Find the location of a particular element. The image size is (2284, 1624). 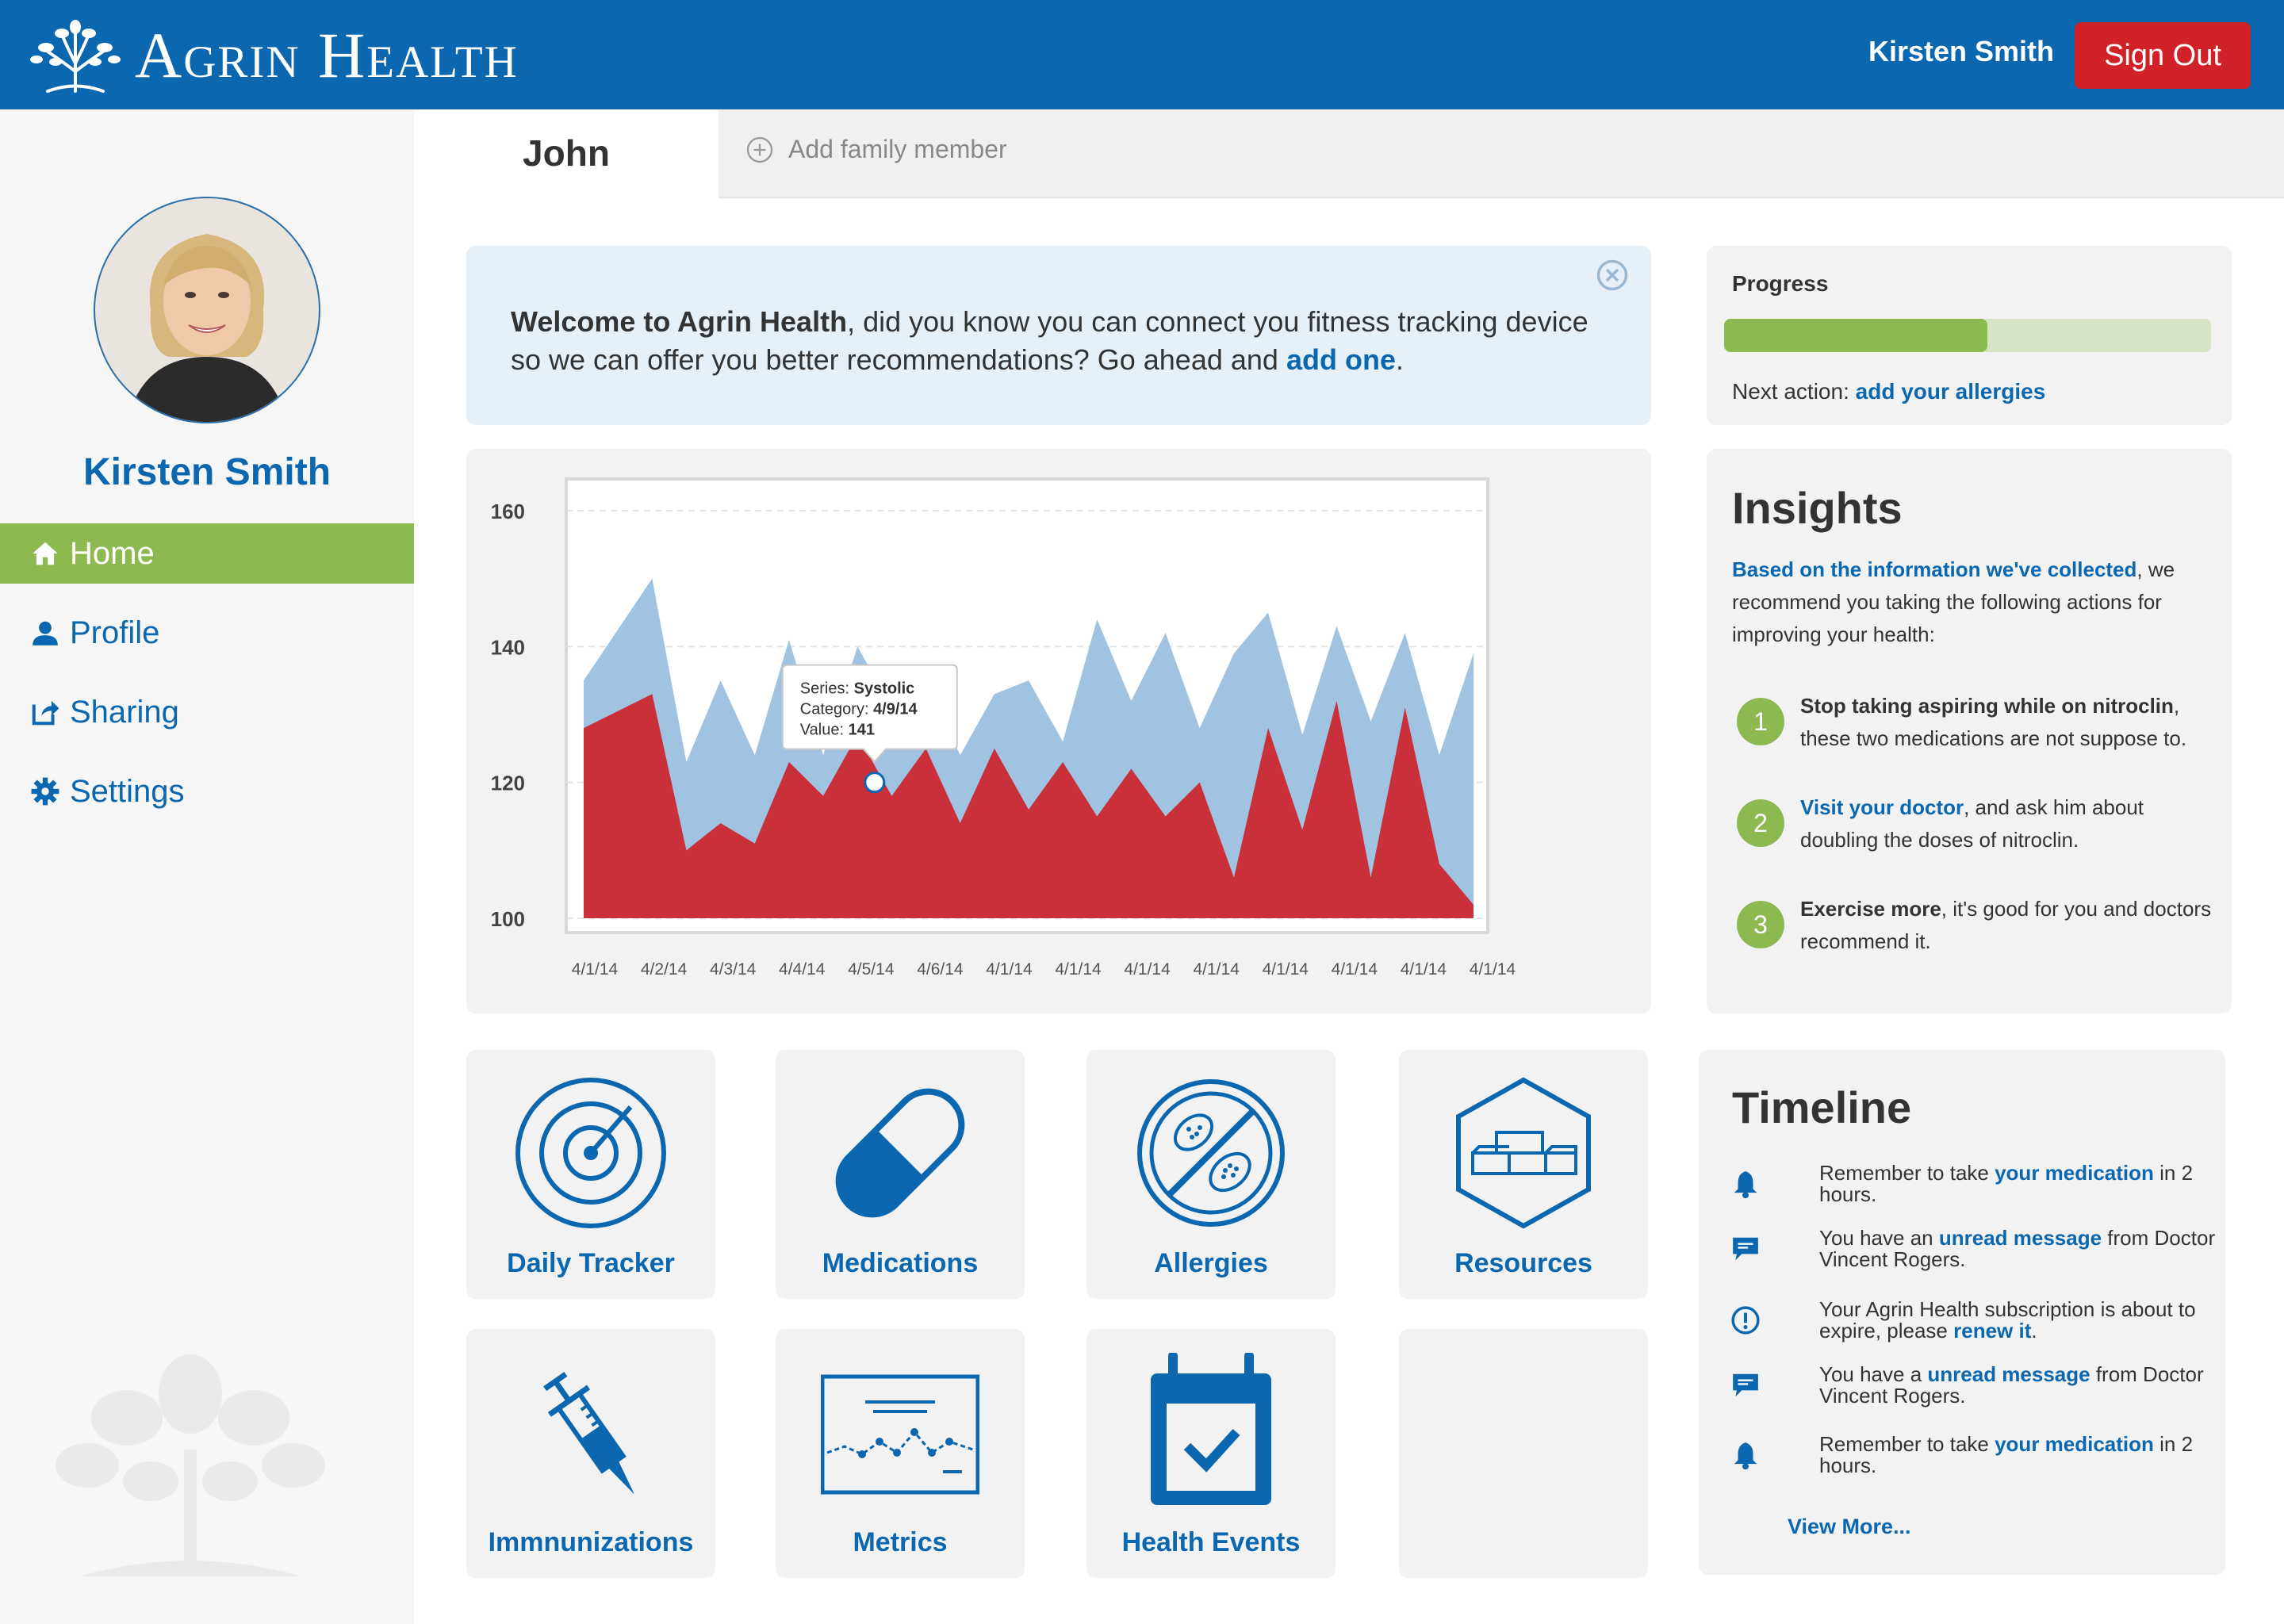

header-user-name: Kirsten Smith is located at coordinates (1961, 51).